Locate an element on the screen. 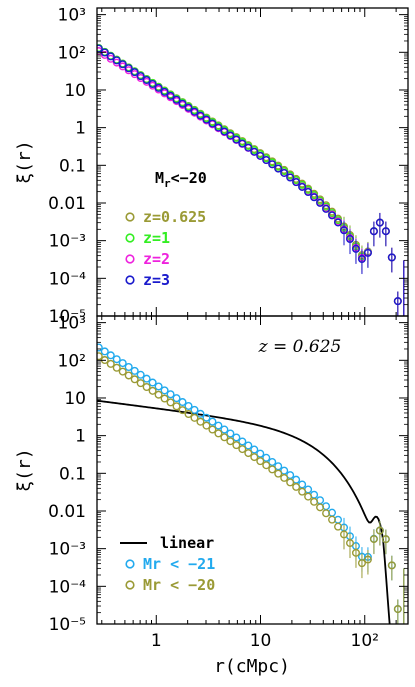  y-tick-label: 0.1 is located at coordinates (72, 474).